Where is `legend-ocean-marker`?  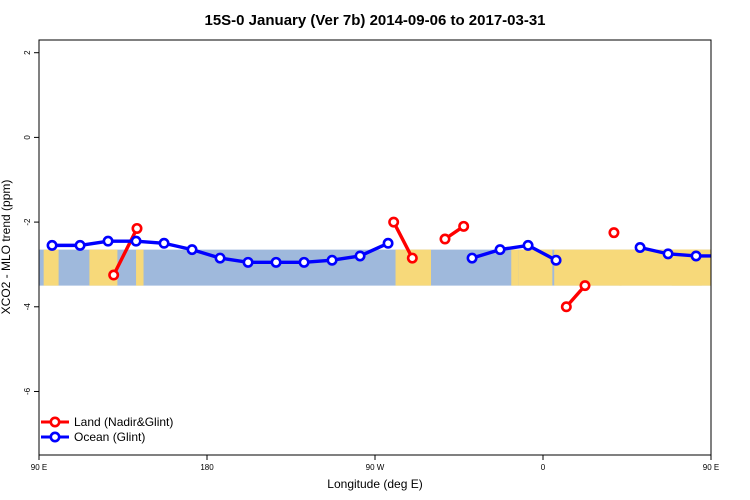
legend-ocean-marker is located at coordinates (55, 437).